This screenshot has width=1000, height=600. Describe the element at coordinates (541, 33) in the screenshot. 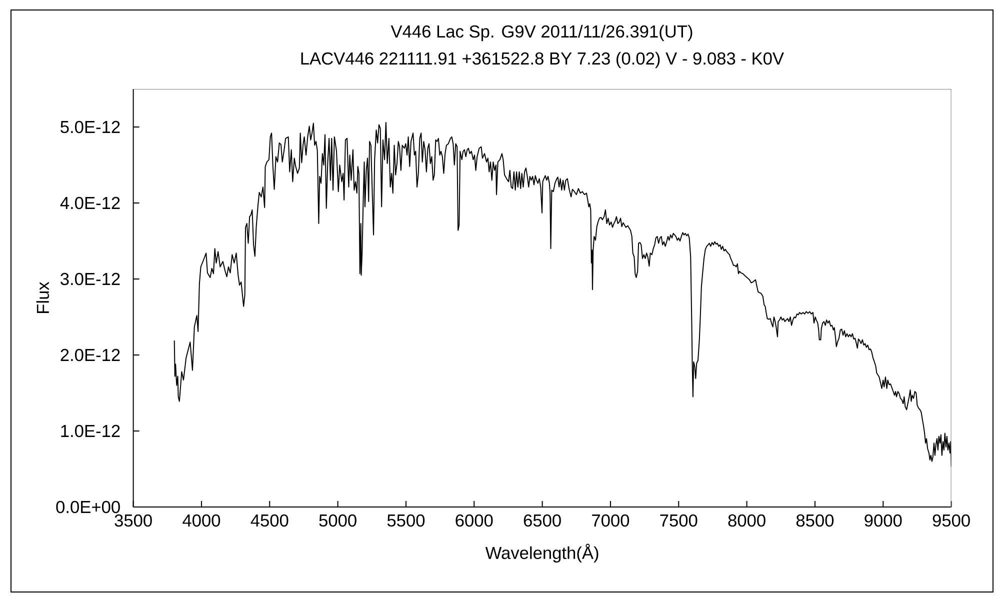

I see `chart-title: V446 Lac Sp. G9V 2011/11/26.391(UT)` at that location.